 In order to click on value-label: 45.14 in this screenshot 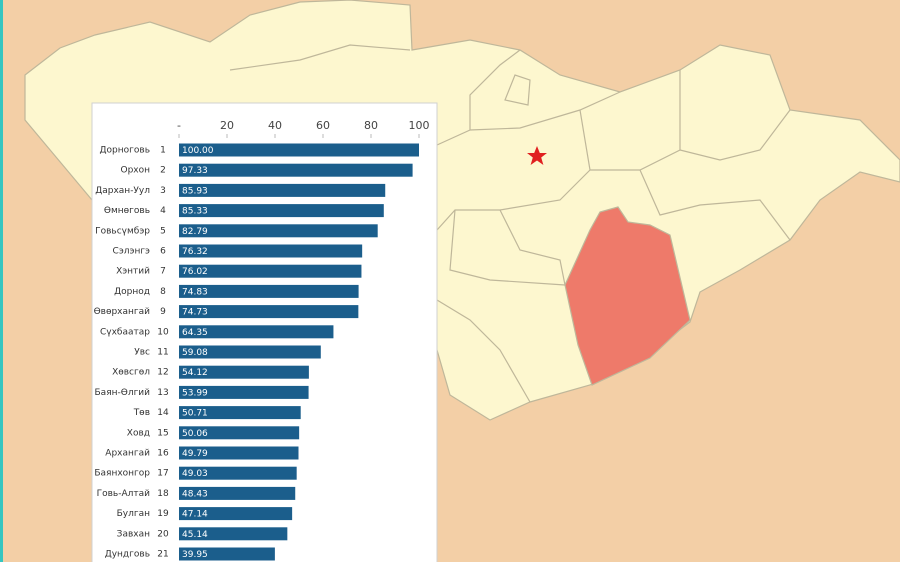, I will do `click(195, 535)`.